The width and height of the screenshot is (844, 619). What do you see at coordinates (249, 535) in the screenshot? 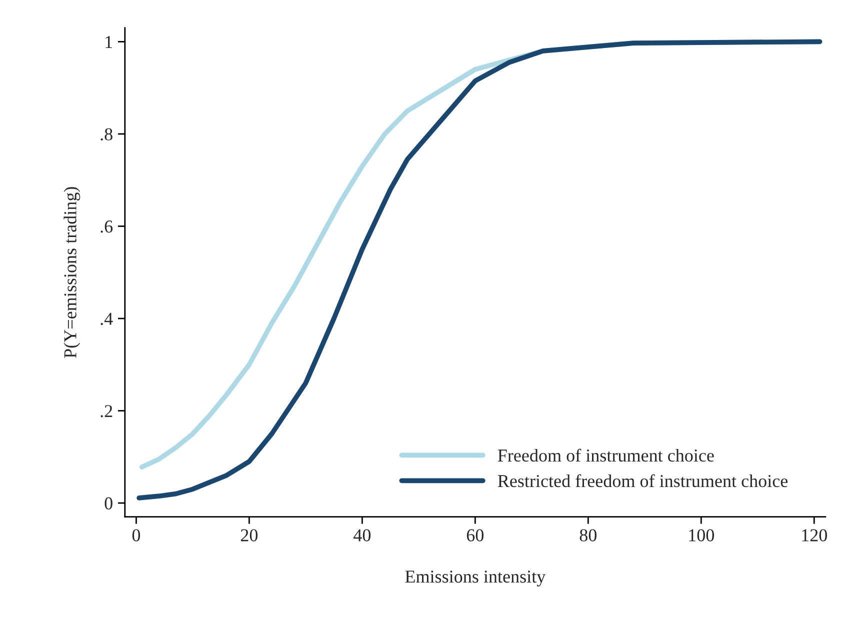
I see `x-tick-label: 20` at bounding box center [249, 535].